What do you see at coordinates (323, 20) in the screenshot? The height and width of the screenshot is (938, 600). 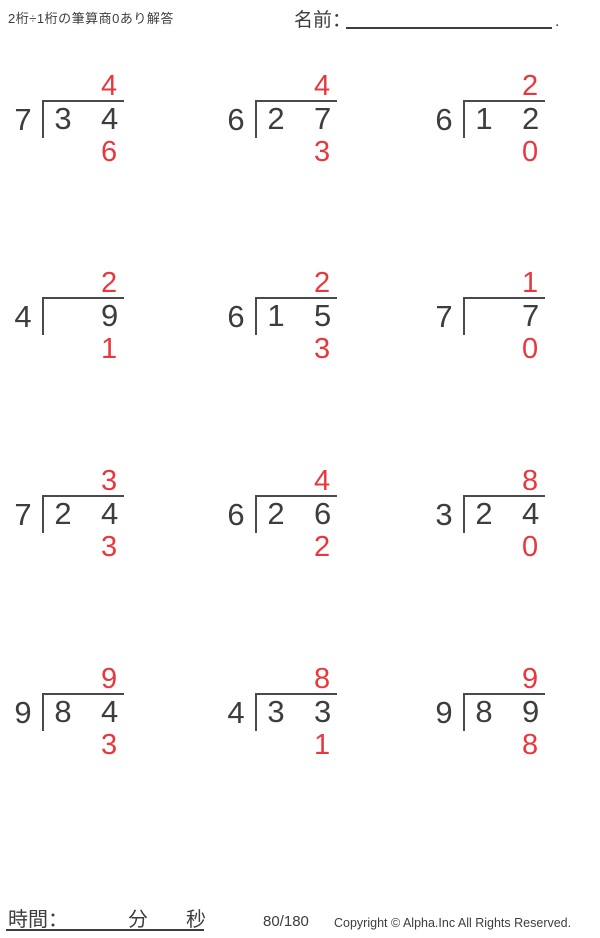 I see `name-label: 名前：` at bounding box center [323, 20].